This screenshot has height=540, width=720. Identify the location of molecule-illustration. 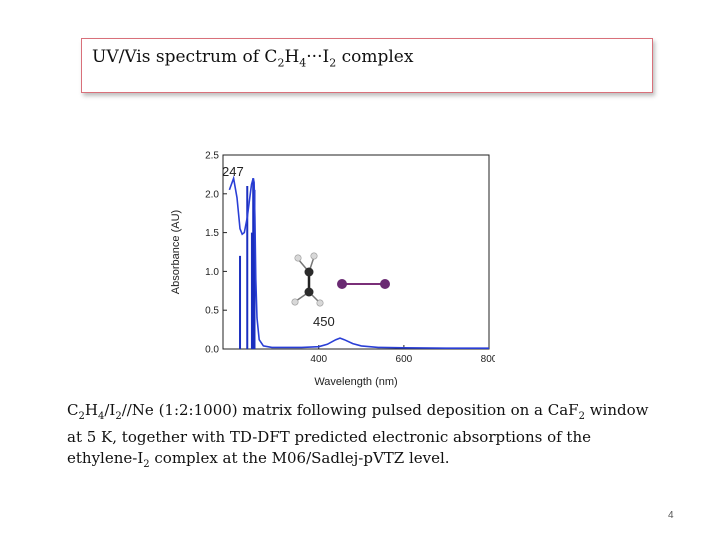
(340, 279).